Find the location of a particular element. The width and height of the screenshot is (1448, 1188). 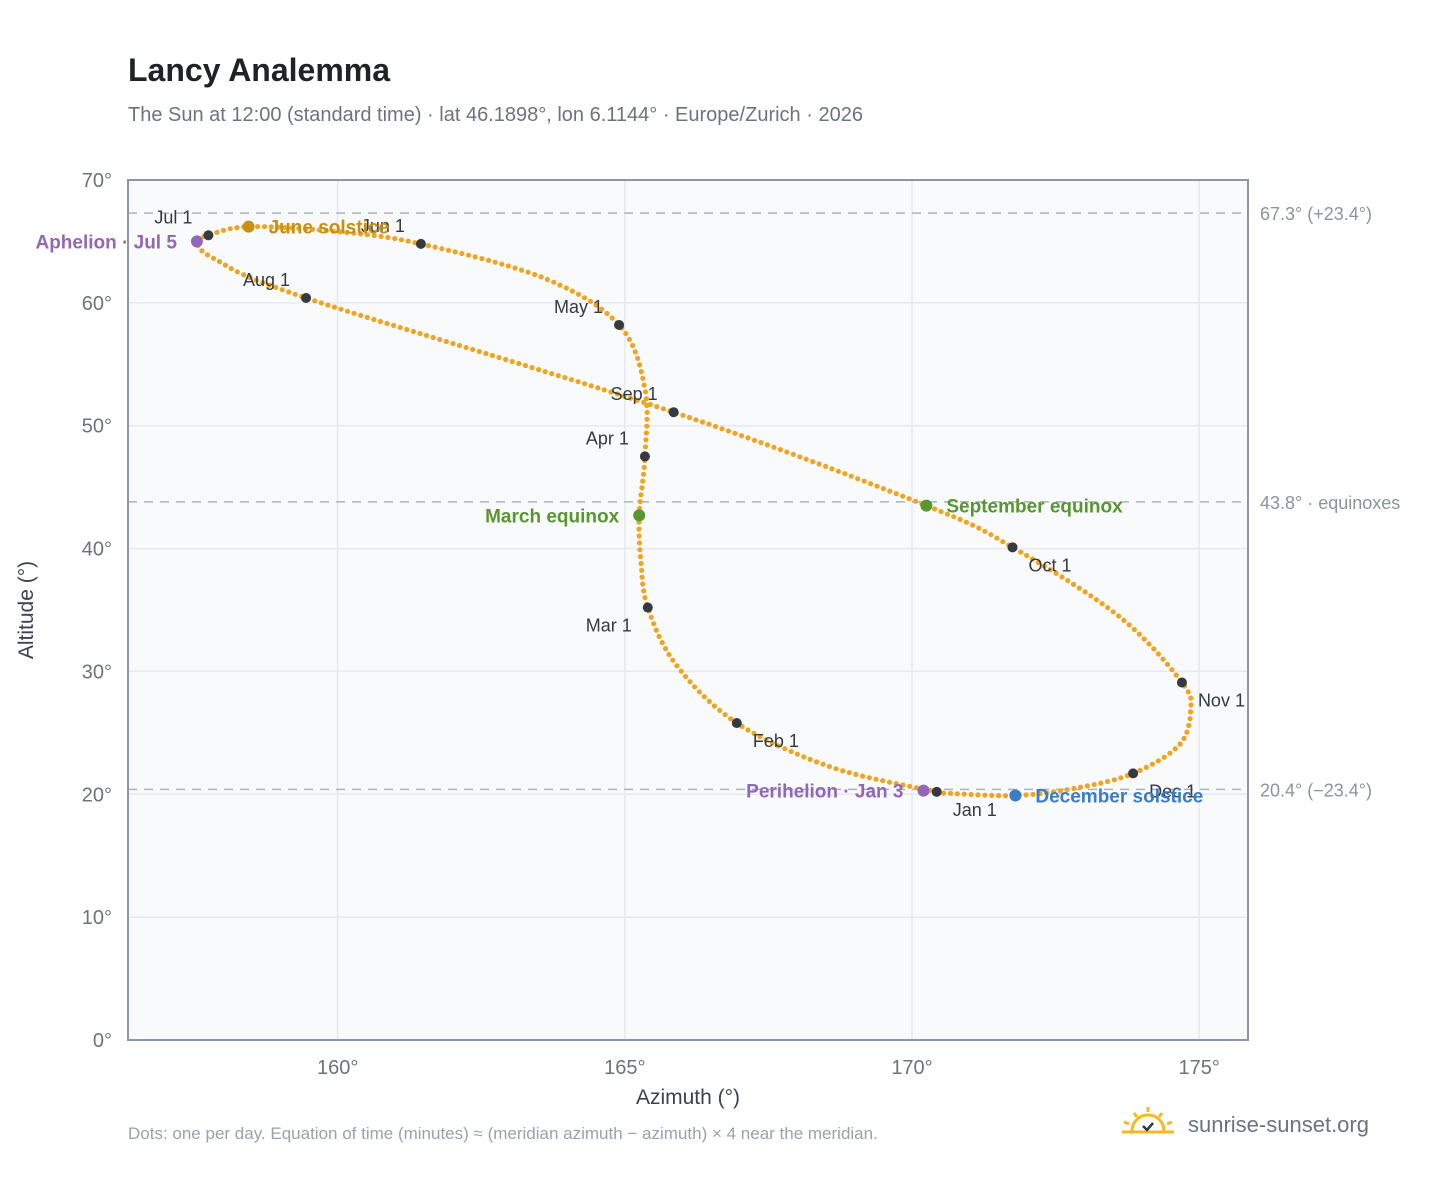

y-tick-label: 10° is located at coordinates (97, 918).